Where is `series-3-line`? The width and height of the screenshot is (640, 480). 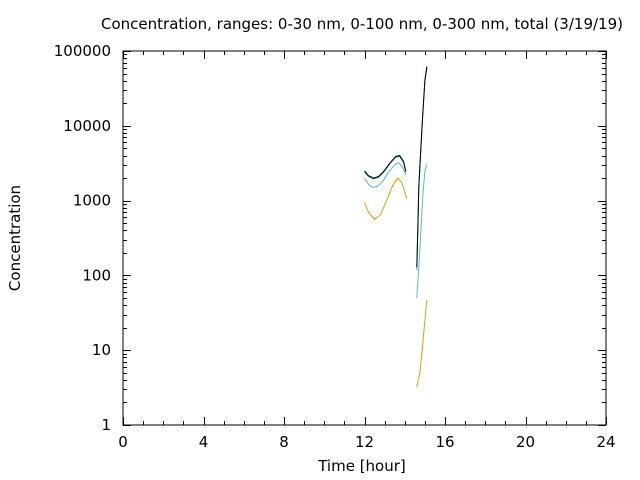
series-3-line is located at coordinates (385, 167).